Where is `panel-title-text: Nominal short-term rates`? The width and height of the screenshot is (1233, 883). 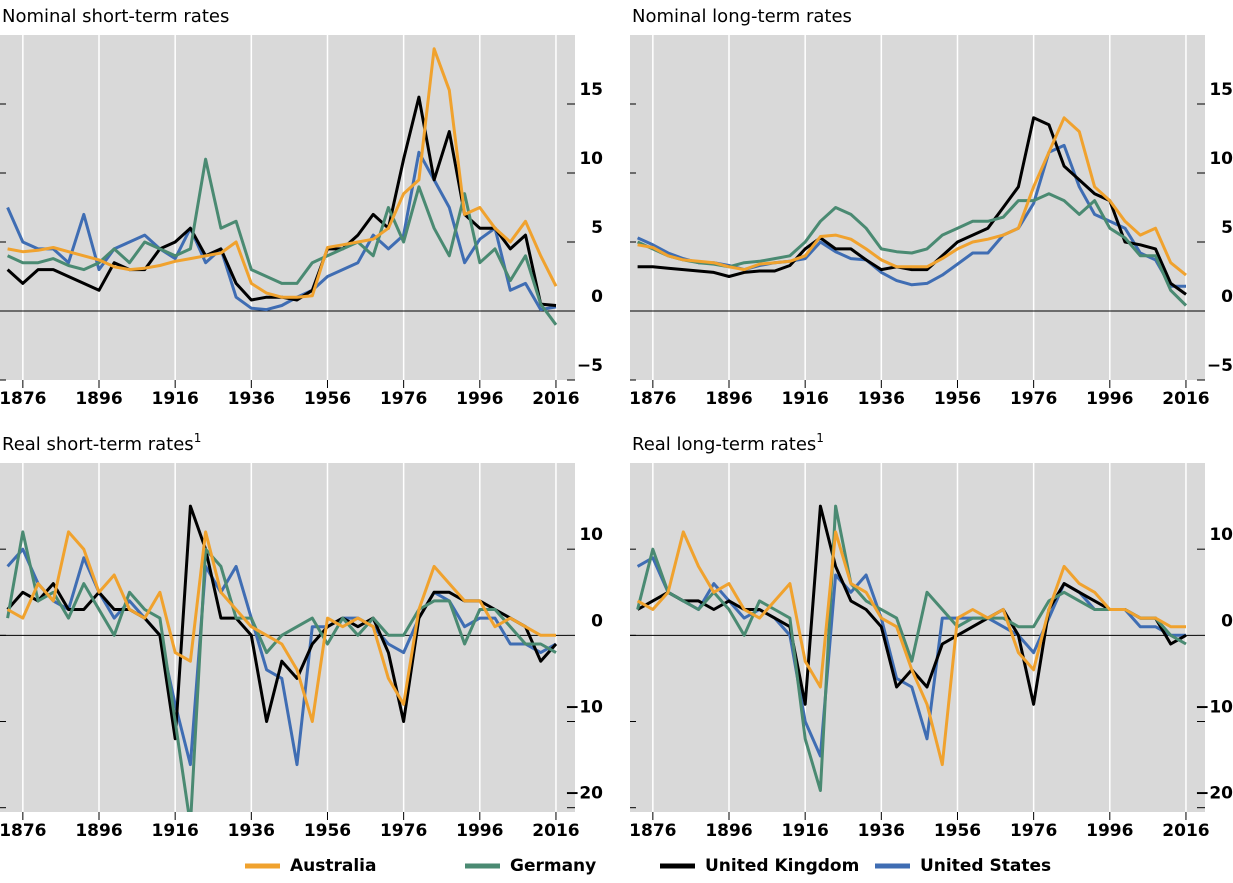
panel-title-text: Nominal short-term rates is located at coordinates (115, 16).